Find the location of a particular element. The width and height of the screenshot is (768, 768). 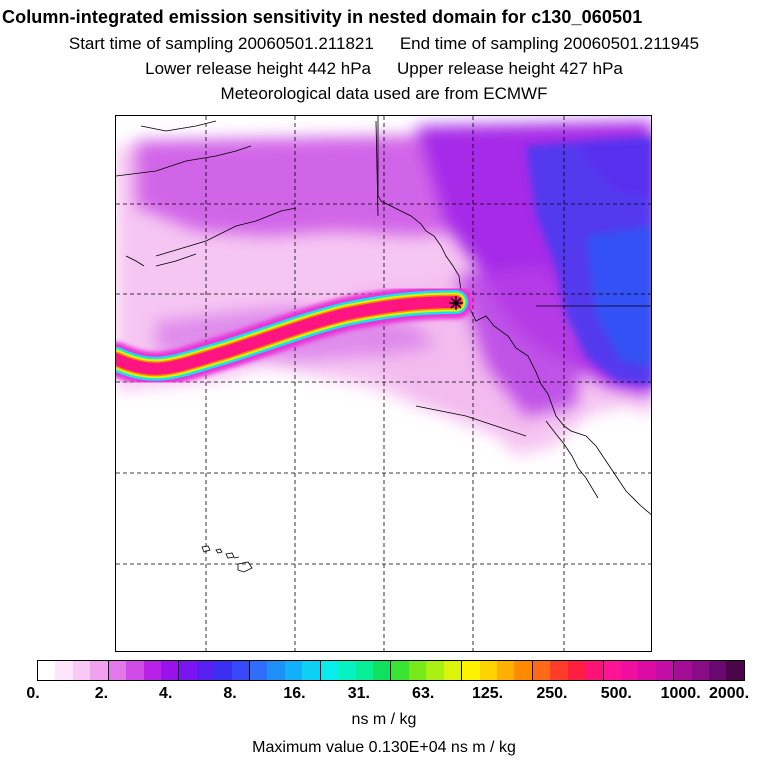

lower-release-height-label: Lower release height 442 hPa is located at coordinates (258, 68).